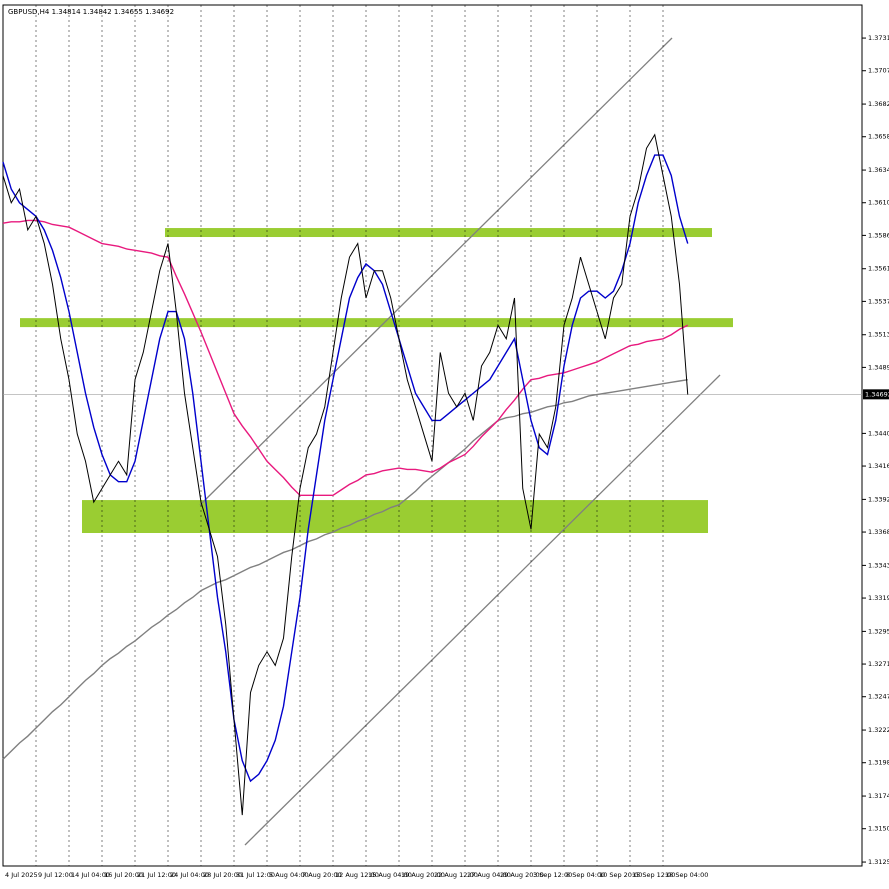 The image size is (889, 889). What do you see at coordinates (357, 875) in the screenshot?
I see `x-tick-label: 12 Aug 12:00` at bounding box center [357, 875].